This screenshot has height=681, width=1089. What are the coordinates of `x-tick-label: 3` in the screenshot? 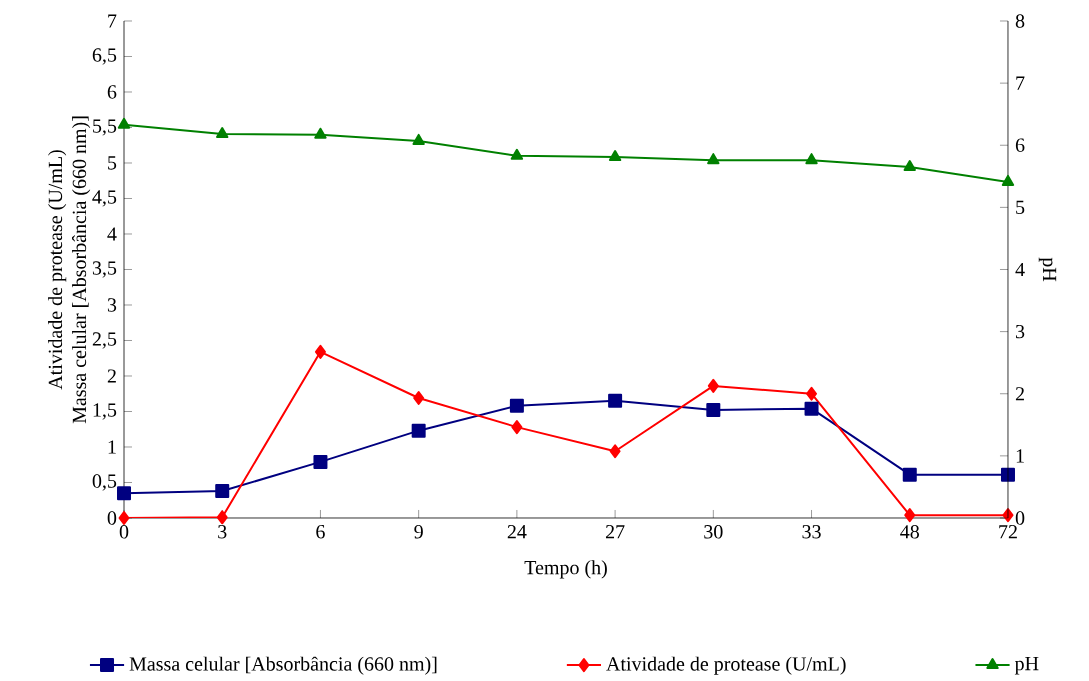 It's located at (222, 532).